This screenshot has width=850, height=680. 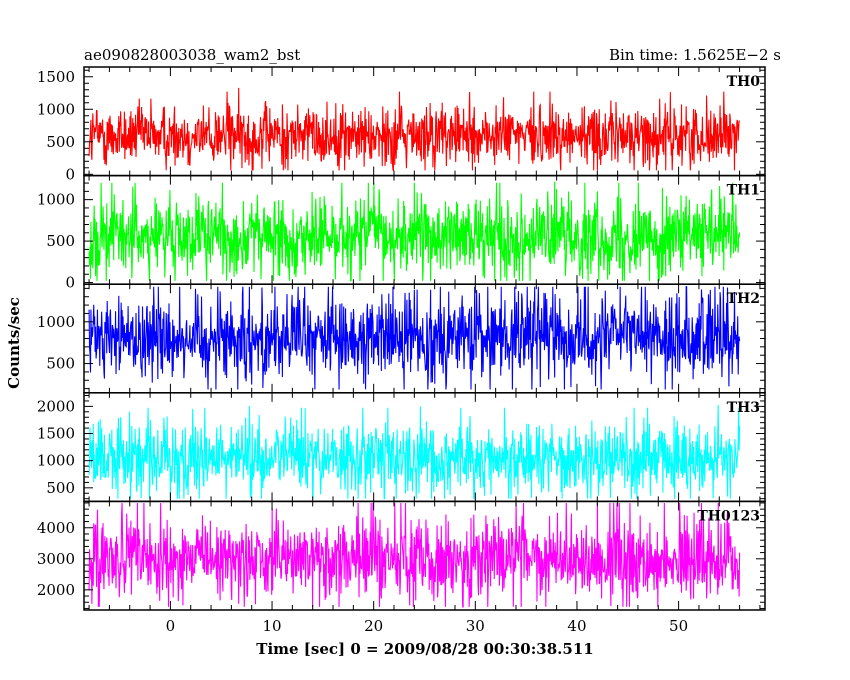 I want to click on x-tick-label: 0, so click(x=171, y=626).